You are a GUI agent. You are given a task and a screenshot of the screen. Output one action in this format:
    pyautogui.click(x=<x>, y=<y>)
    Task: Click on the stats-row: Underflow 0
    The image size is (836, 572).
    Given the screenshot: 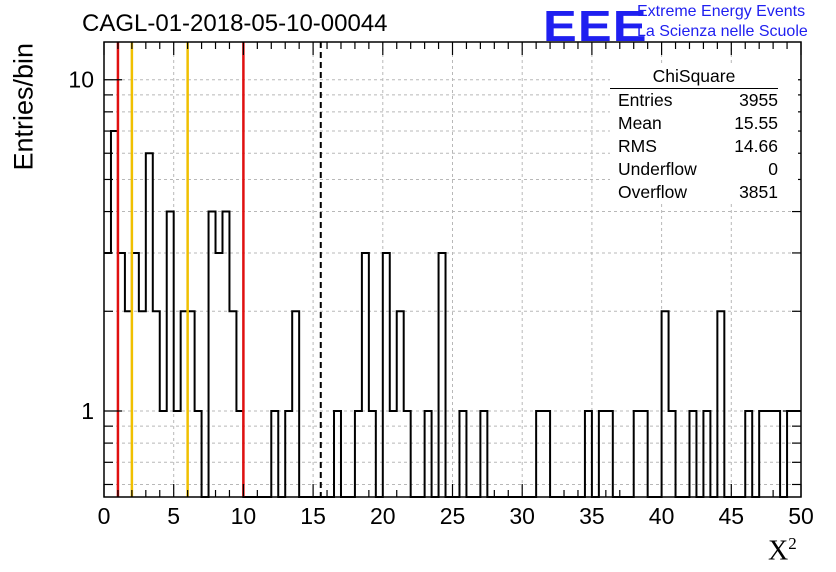 What is the action you would take?
    pyautogui.click(x=694, y=169)
    